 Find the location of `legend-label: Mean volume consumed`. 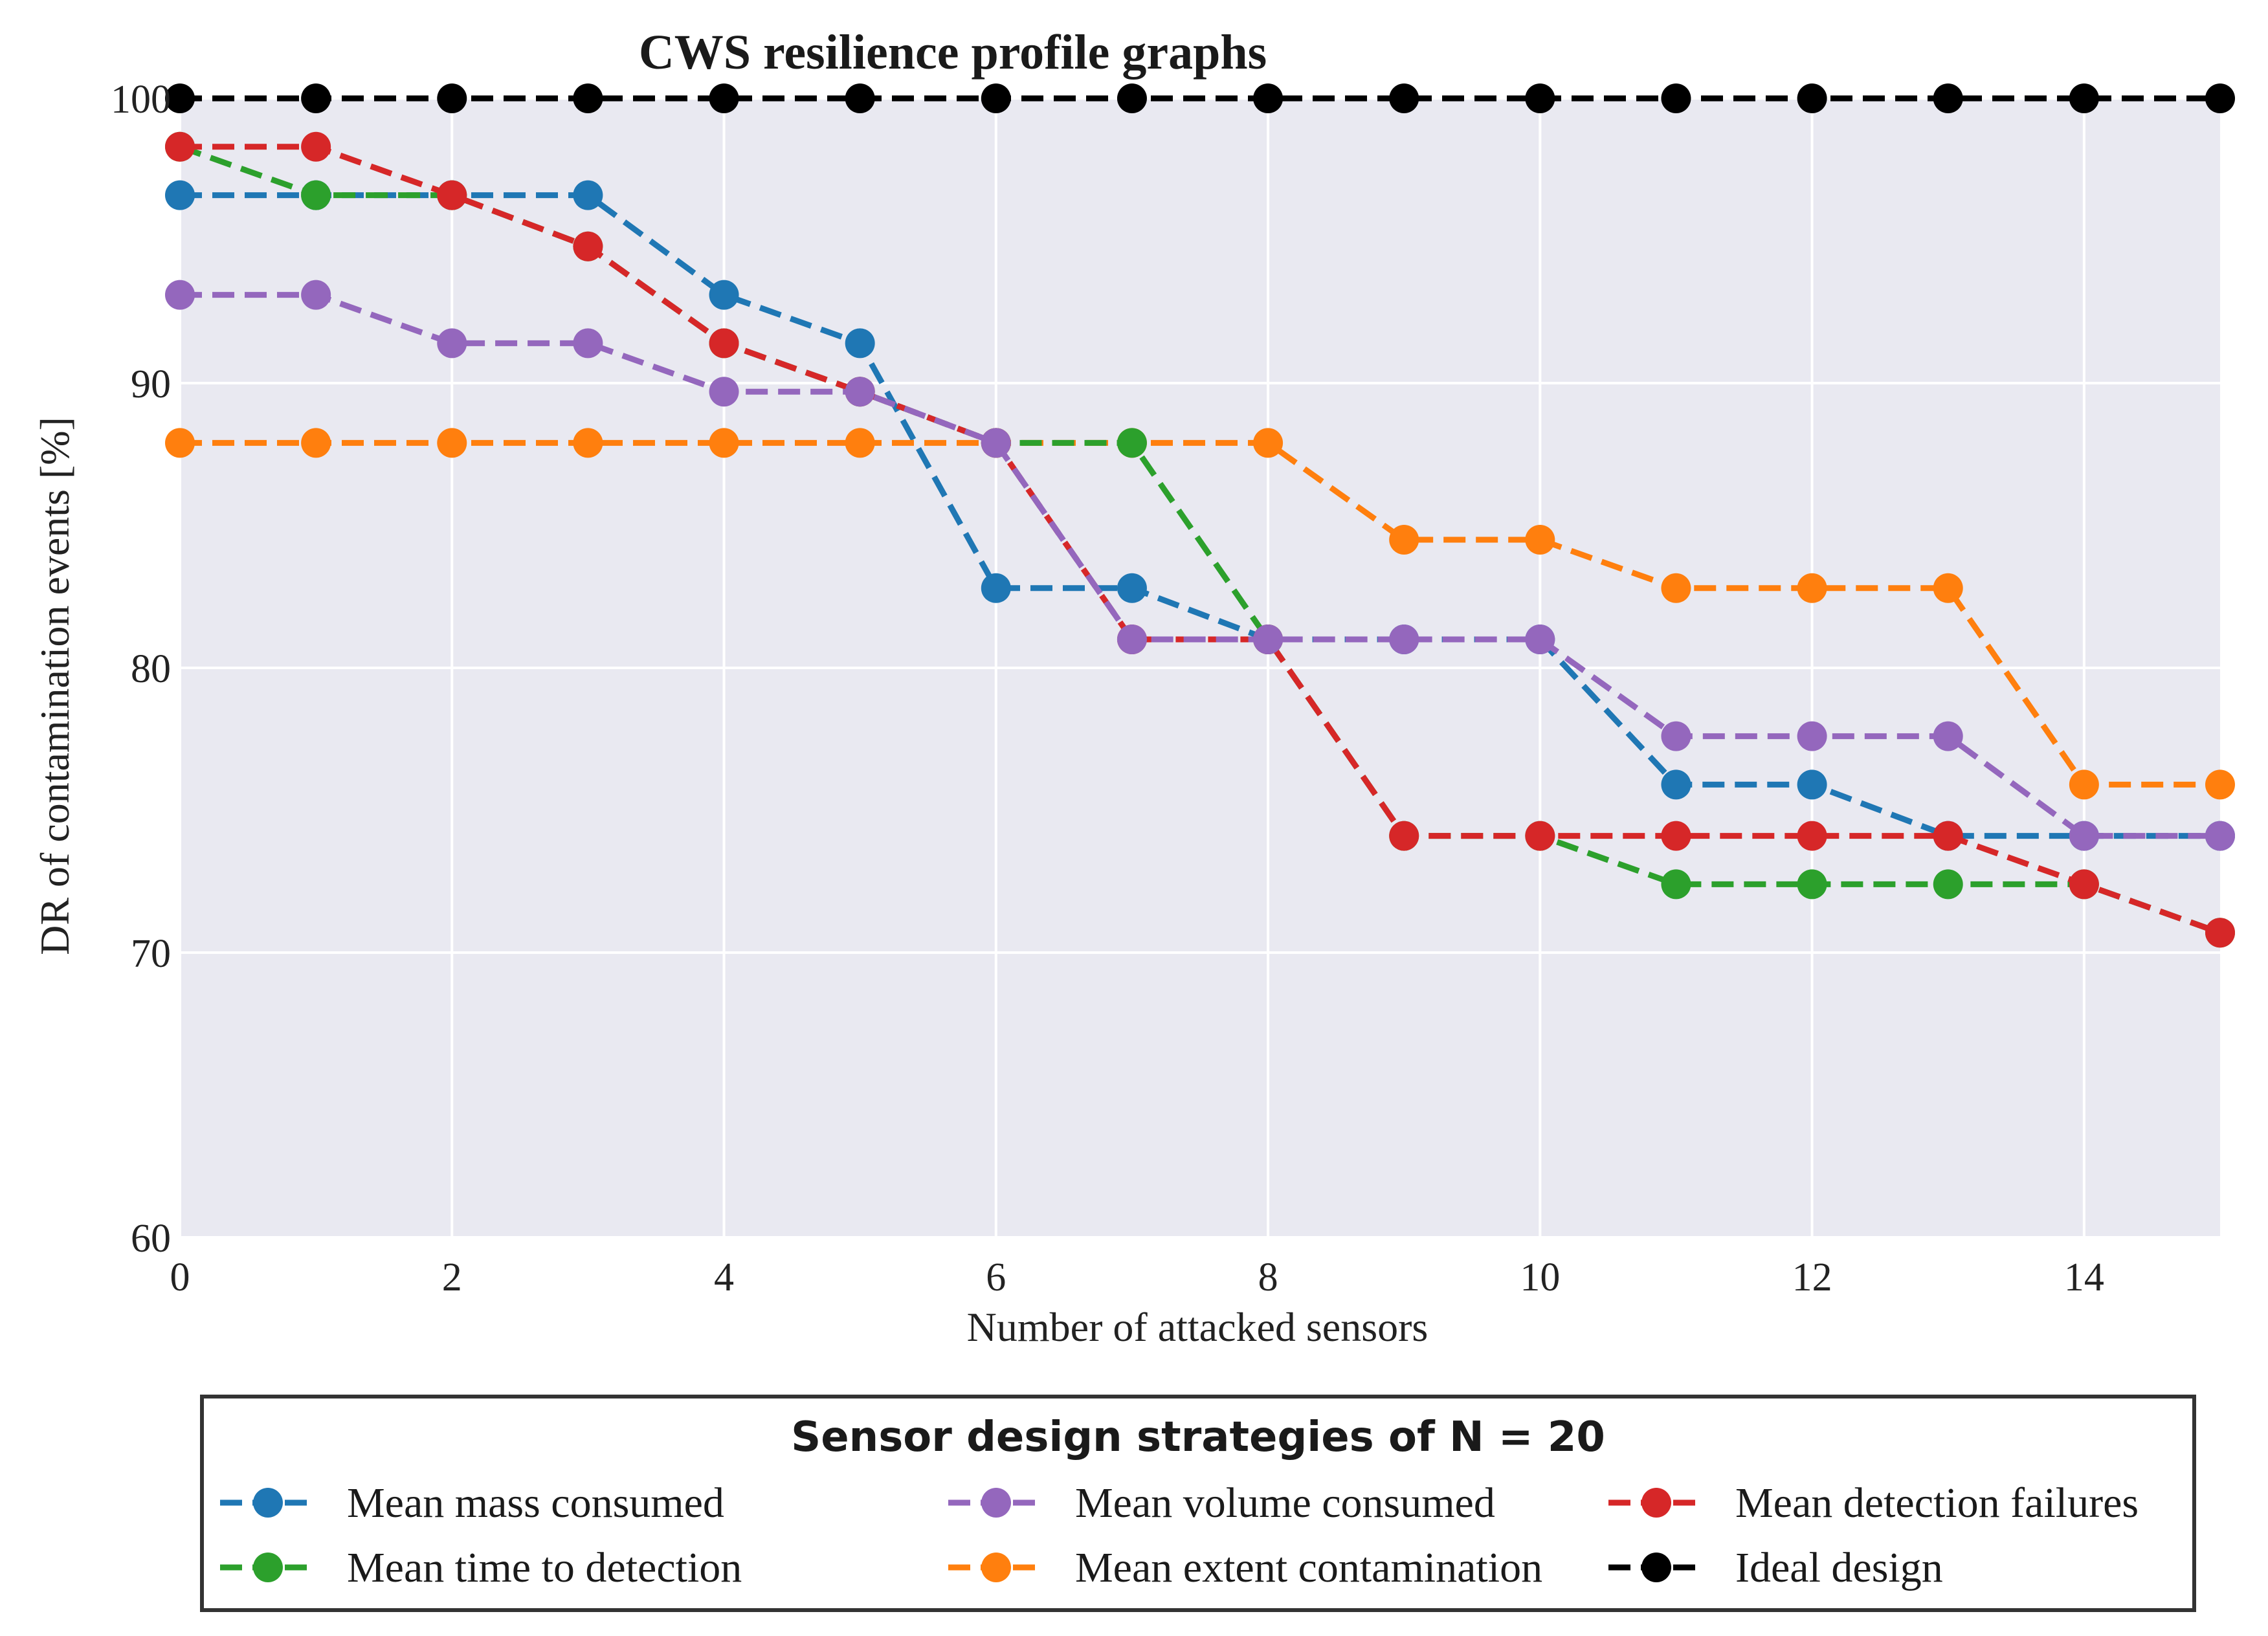

legend-label: Mean volume consumed is located at coordinates (1285, 1503).